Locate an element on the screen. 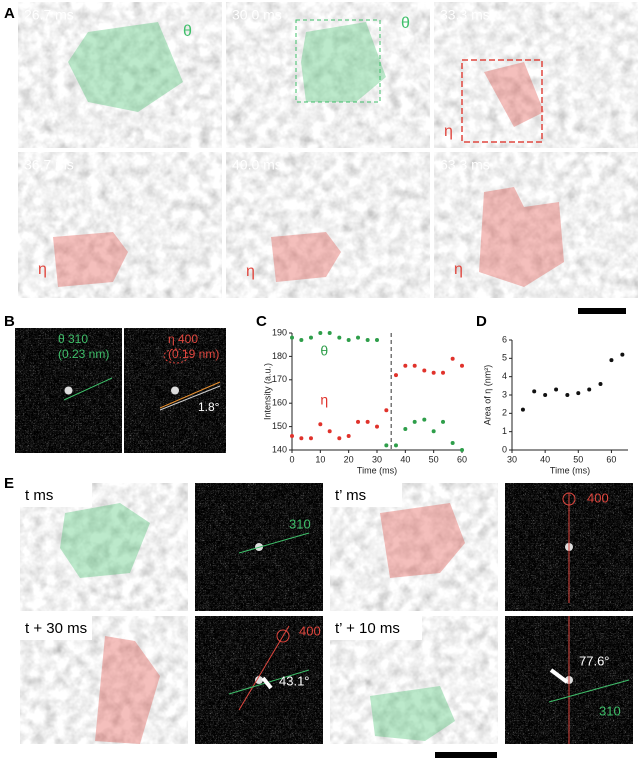  frame-time: t’ ms is located at coordinates (350, 495).